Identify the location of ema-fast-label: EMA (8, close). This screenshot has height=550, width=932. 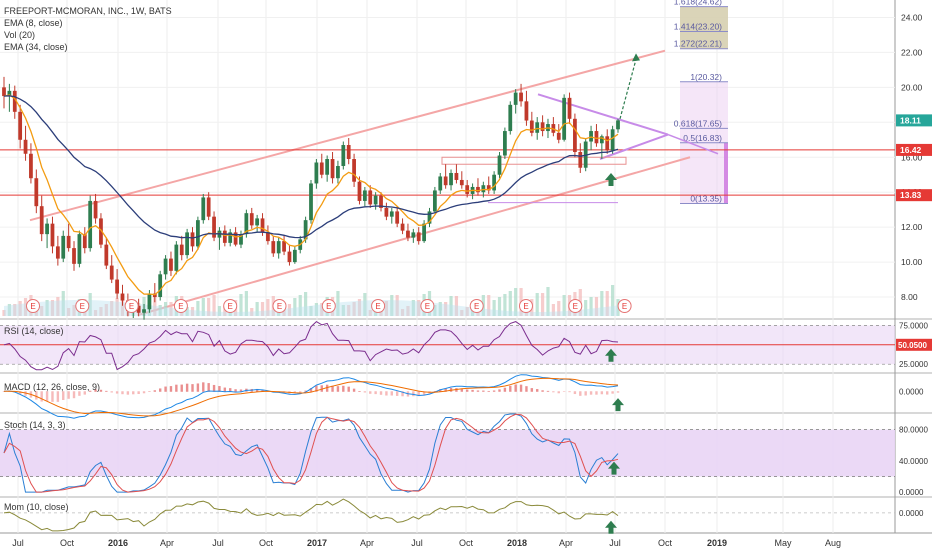
(33, 23).